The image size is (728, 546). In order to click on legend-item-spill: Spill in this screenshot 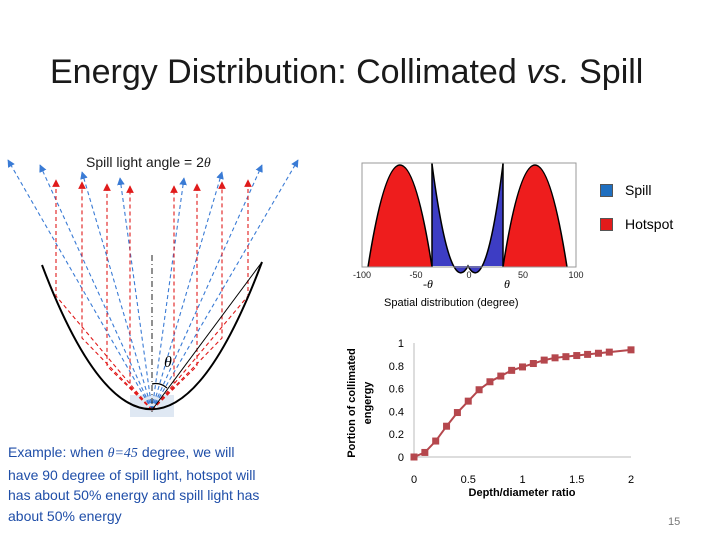, I will do `click(625, 190)`.